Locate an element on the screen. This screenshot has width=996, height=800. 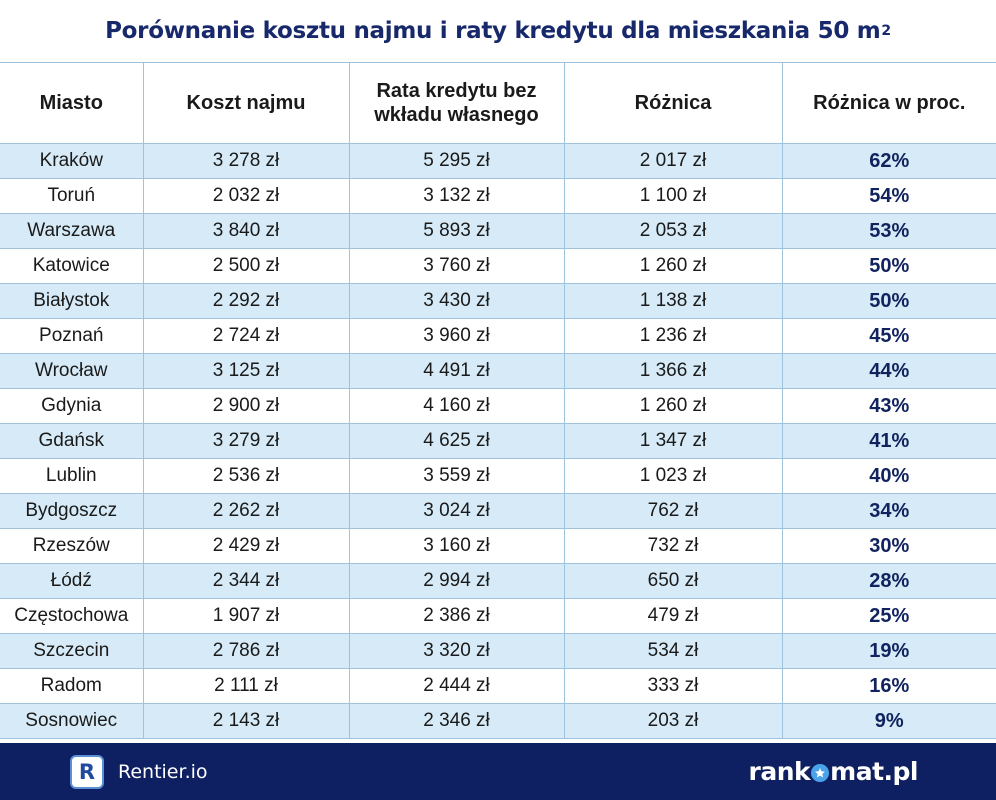
cell-difference: 1 236 zł is located at coordinates (673, 336).